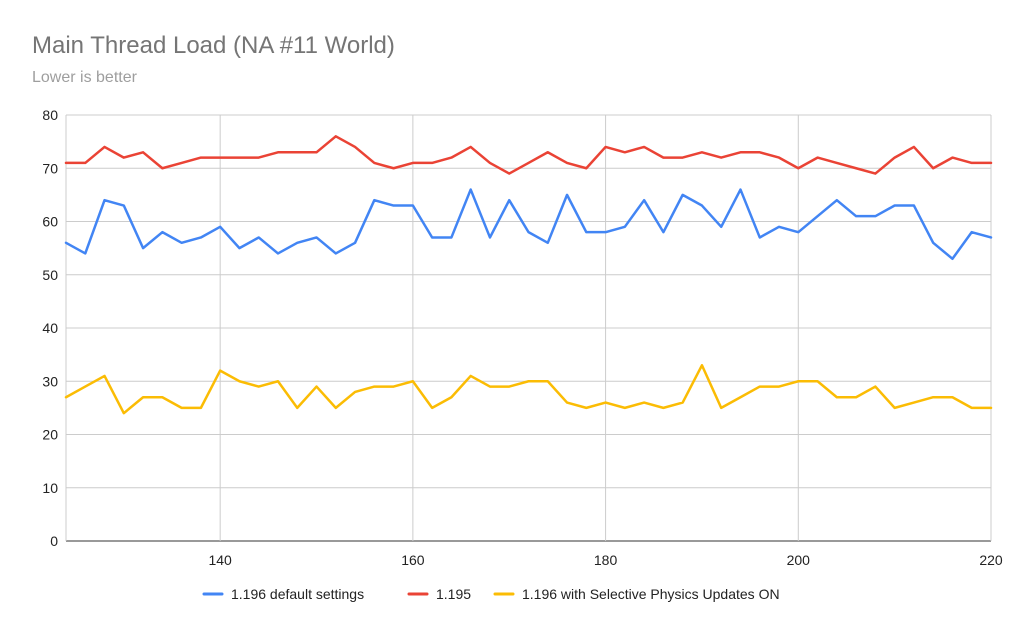  What do you see at coordinates (50, 222) in the screenshot?
I see `y-tick-label: 60` at bounding box center [50, 222].